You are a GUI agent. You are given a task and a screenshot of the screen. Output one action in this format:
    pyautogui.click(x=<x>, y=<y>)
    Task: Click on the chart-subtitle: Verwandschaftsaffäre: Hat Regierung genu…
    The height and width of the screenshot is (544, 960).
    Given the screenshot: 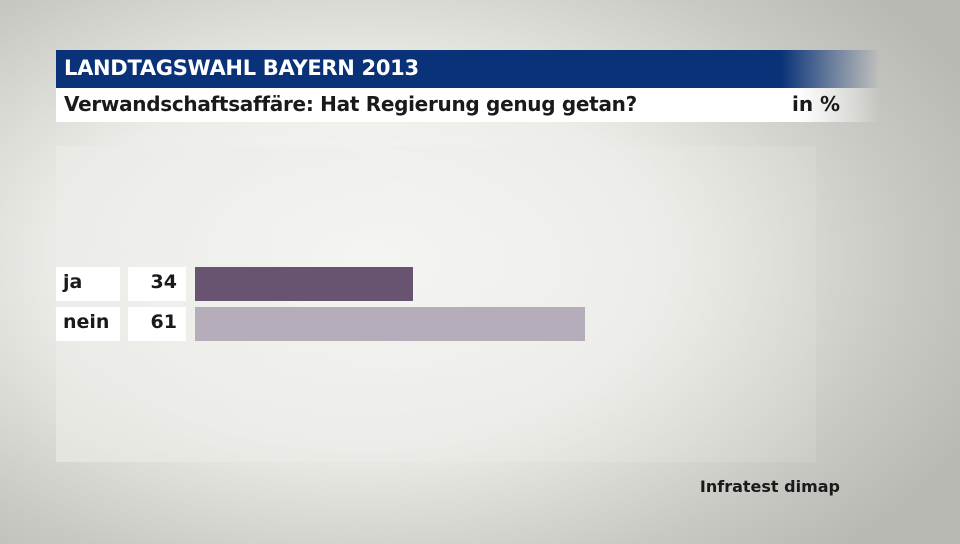 What is the action you would take?
    pyautogui.click(x=350, y=104)
    